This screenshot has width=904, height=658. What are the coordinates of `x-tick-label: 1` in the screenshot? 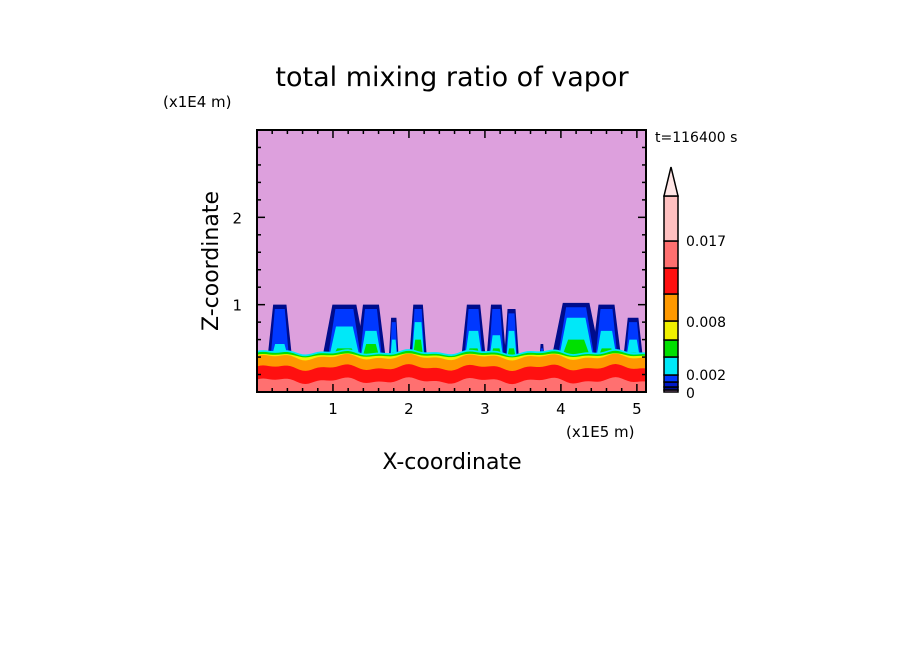 It's located at (333, 409).